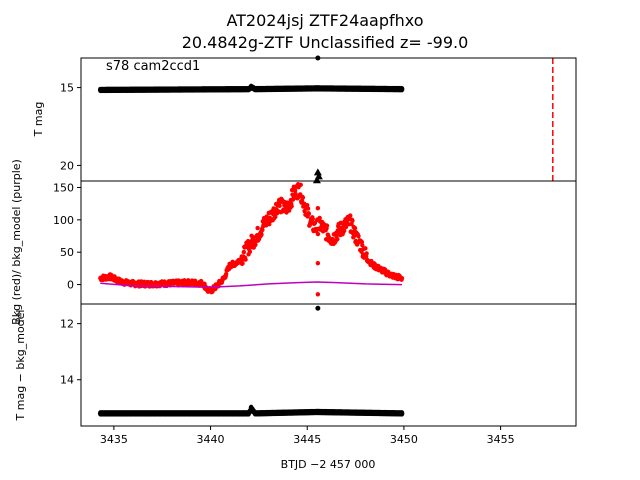 This screenshot has height=480, width=640. Describe the element at coordinates (317, 172) in the screenshot. I see `tmag-upper-limit-triangle` at that location.